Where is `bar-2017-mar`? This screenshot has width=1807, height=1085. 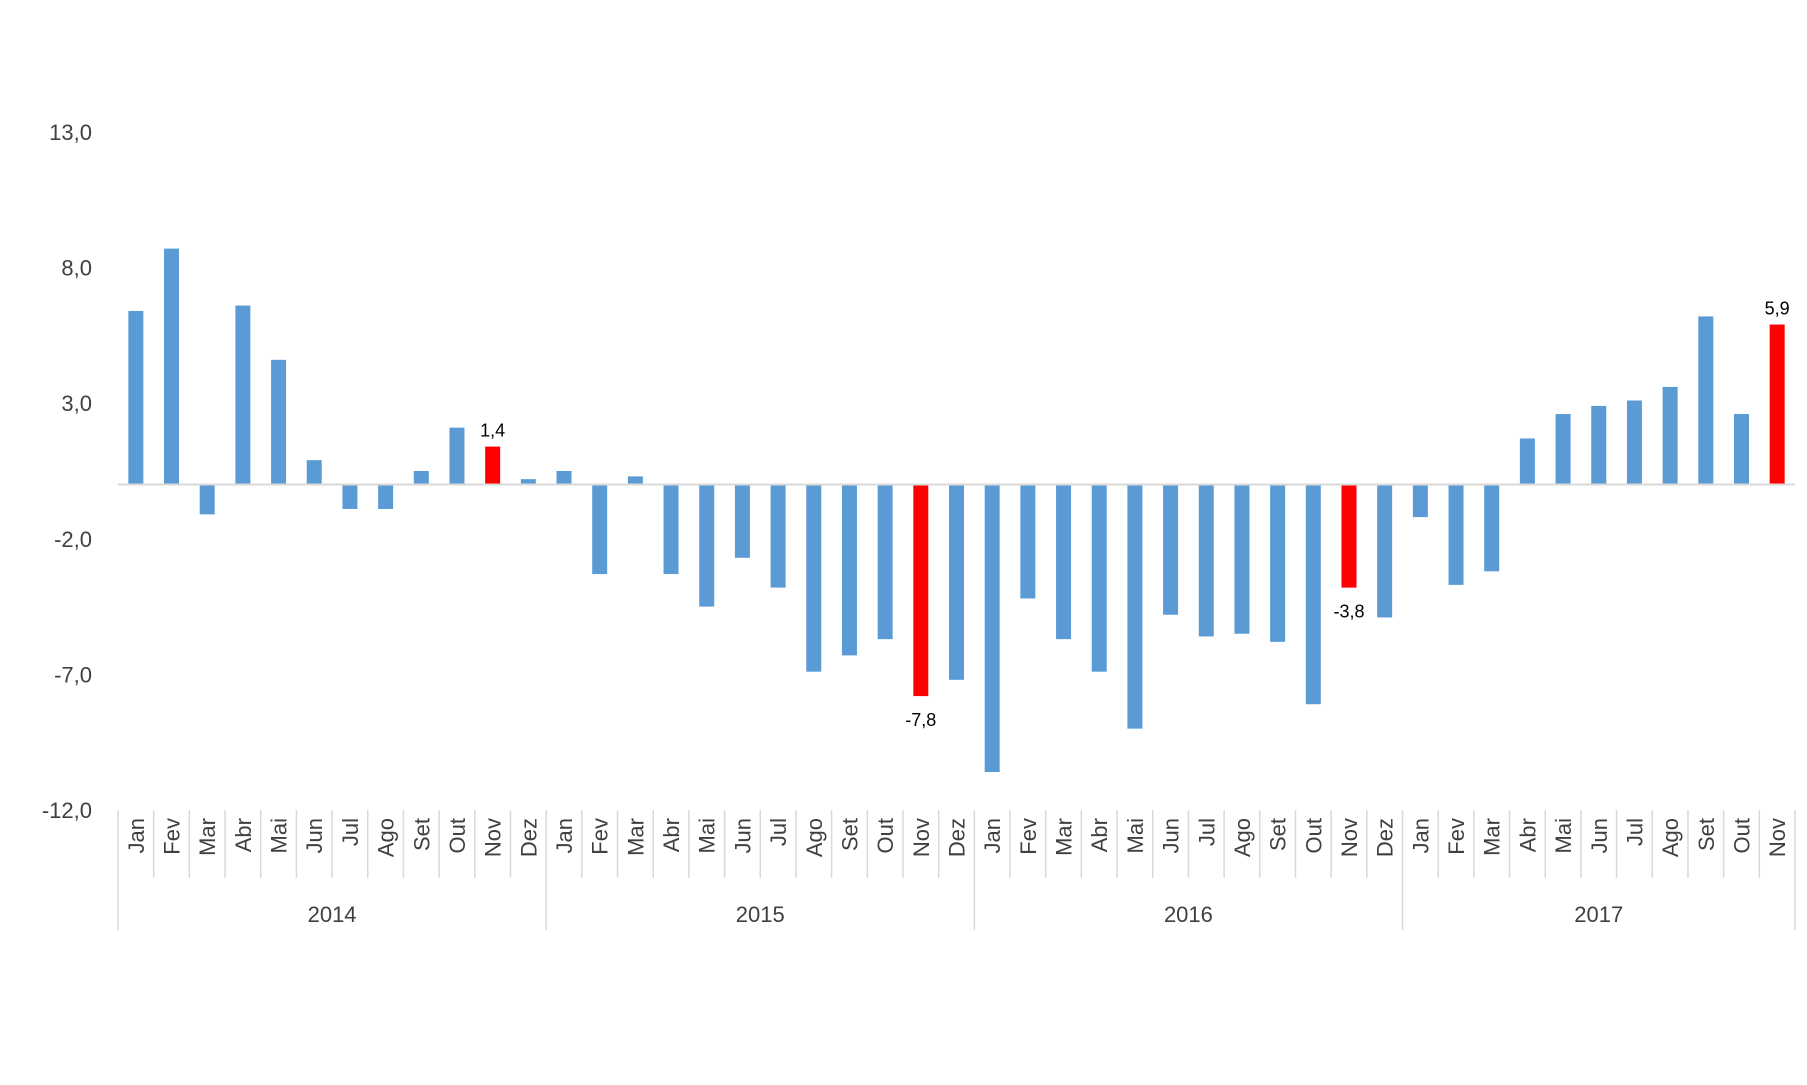 bar-2017-mar is located at coordinates (1492, 528).